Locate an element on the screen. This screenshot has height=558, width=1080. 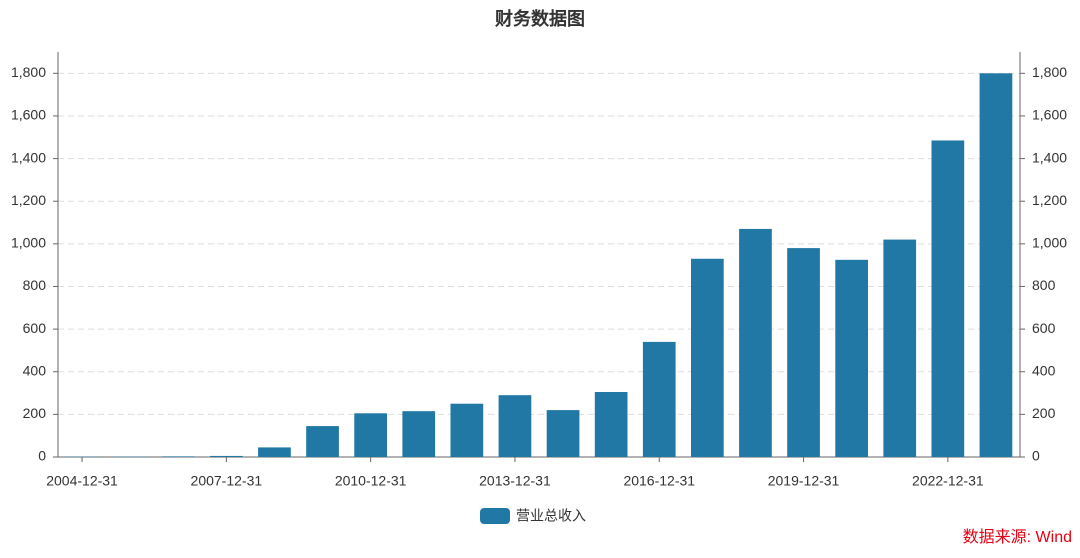
source-note: 数据来源: Wind is located at coordinates (1017, 537).